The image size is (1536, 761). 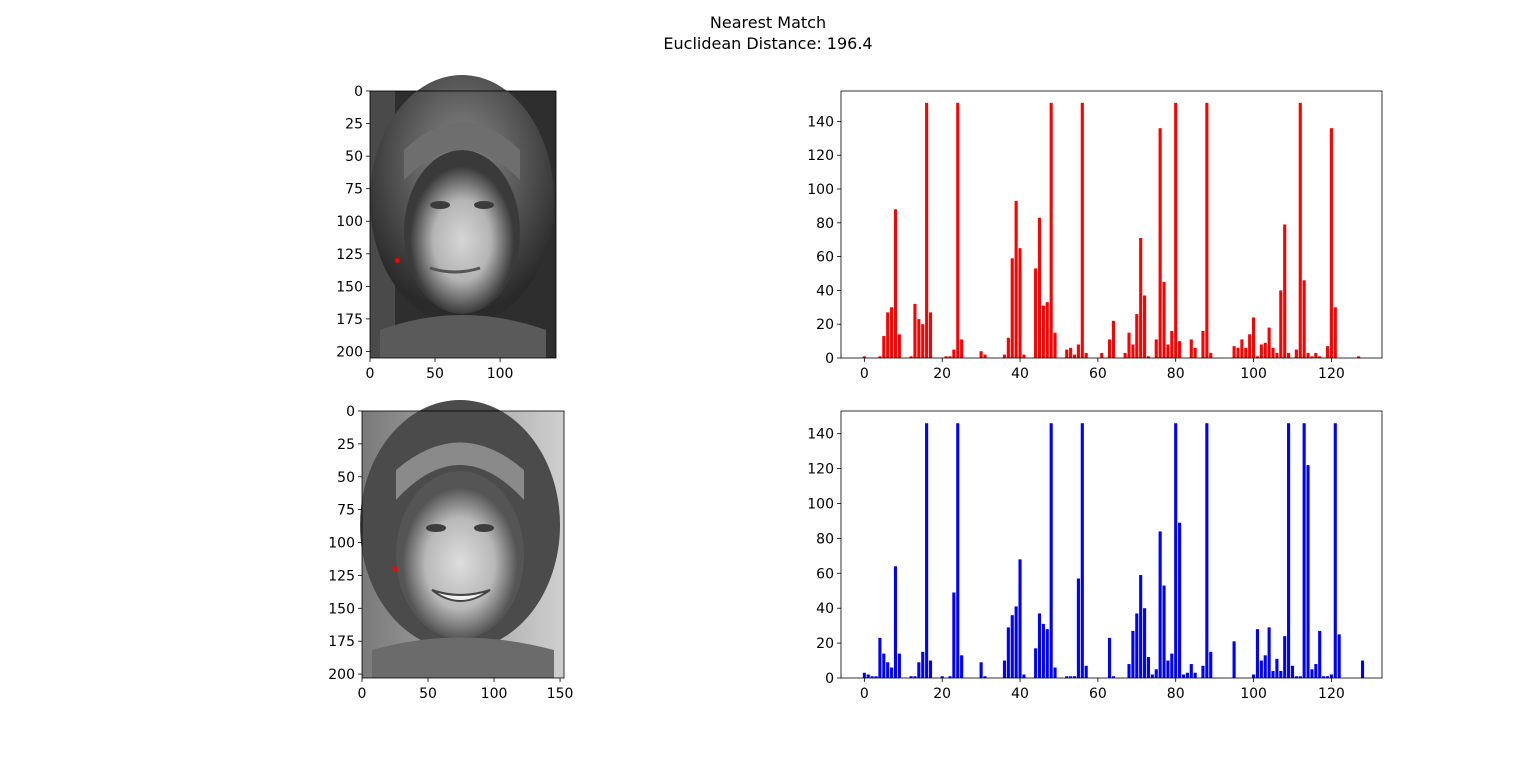 What do you see at coordinates (341, 576) in the screenshot?
I see `y-tick-label: 125` at bounding box center [341, 576].